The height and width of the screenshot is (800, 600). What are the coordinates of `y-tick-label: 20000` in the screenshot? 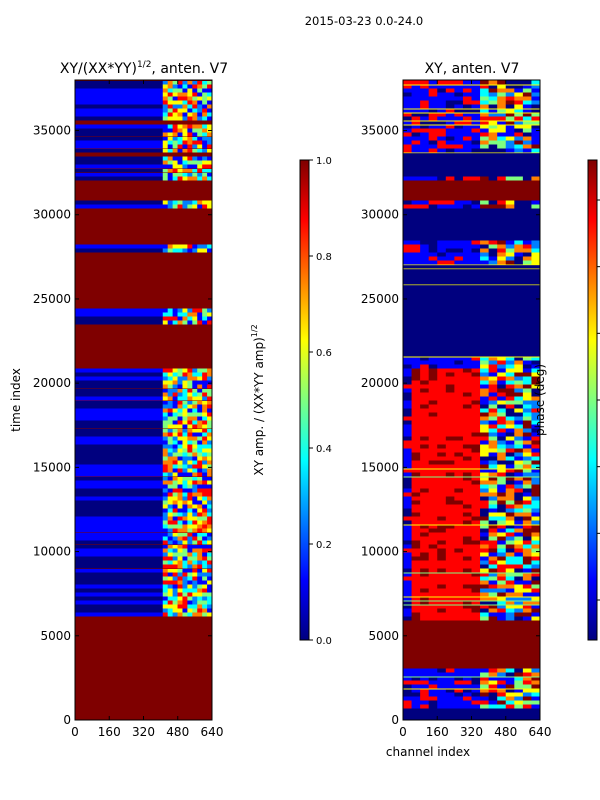 It's located at (52, 383).